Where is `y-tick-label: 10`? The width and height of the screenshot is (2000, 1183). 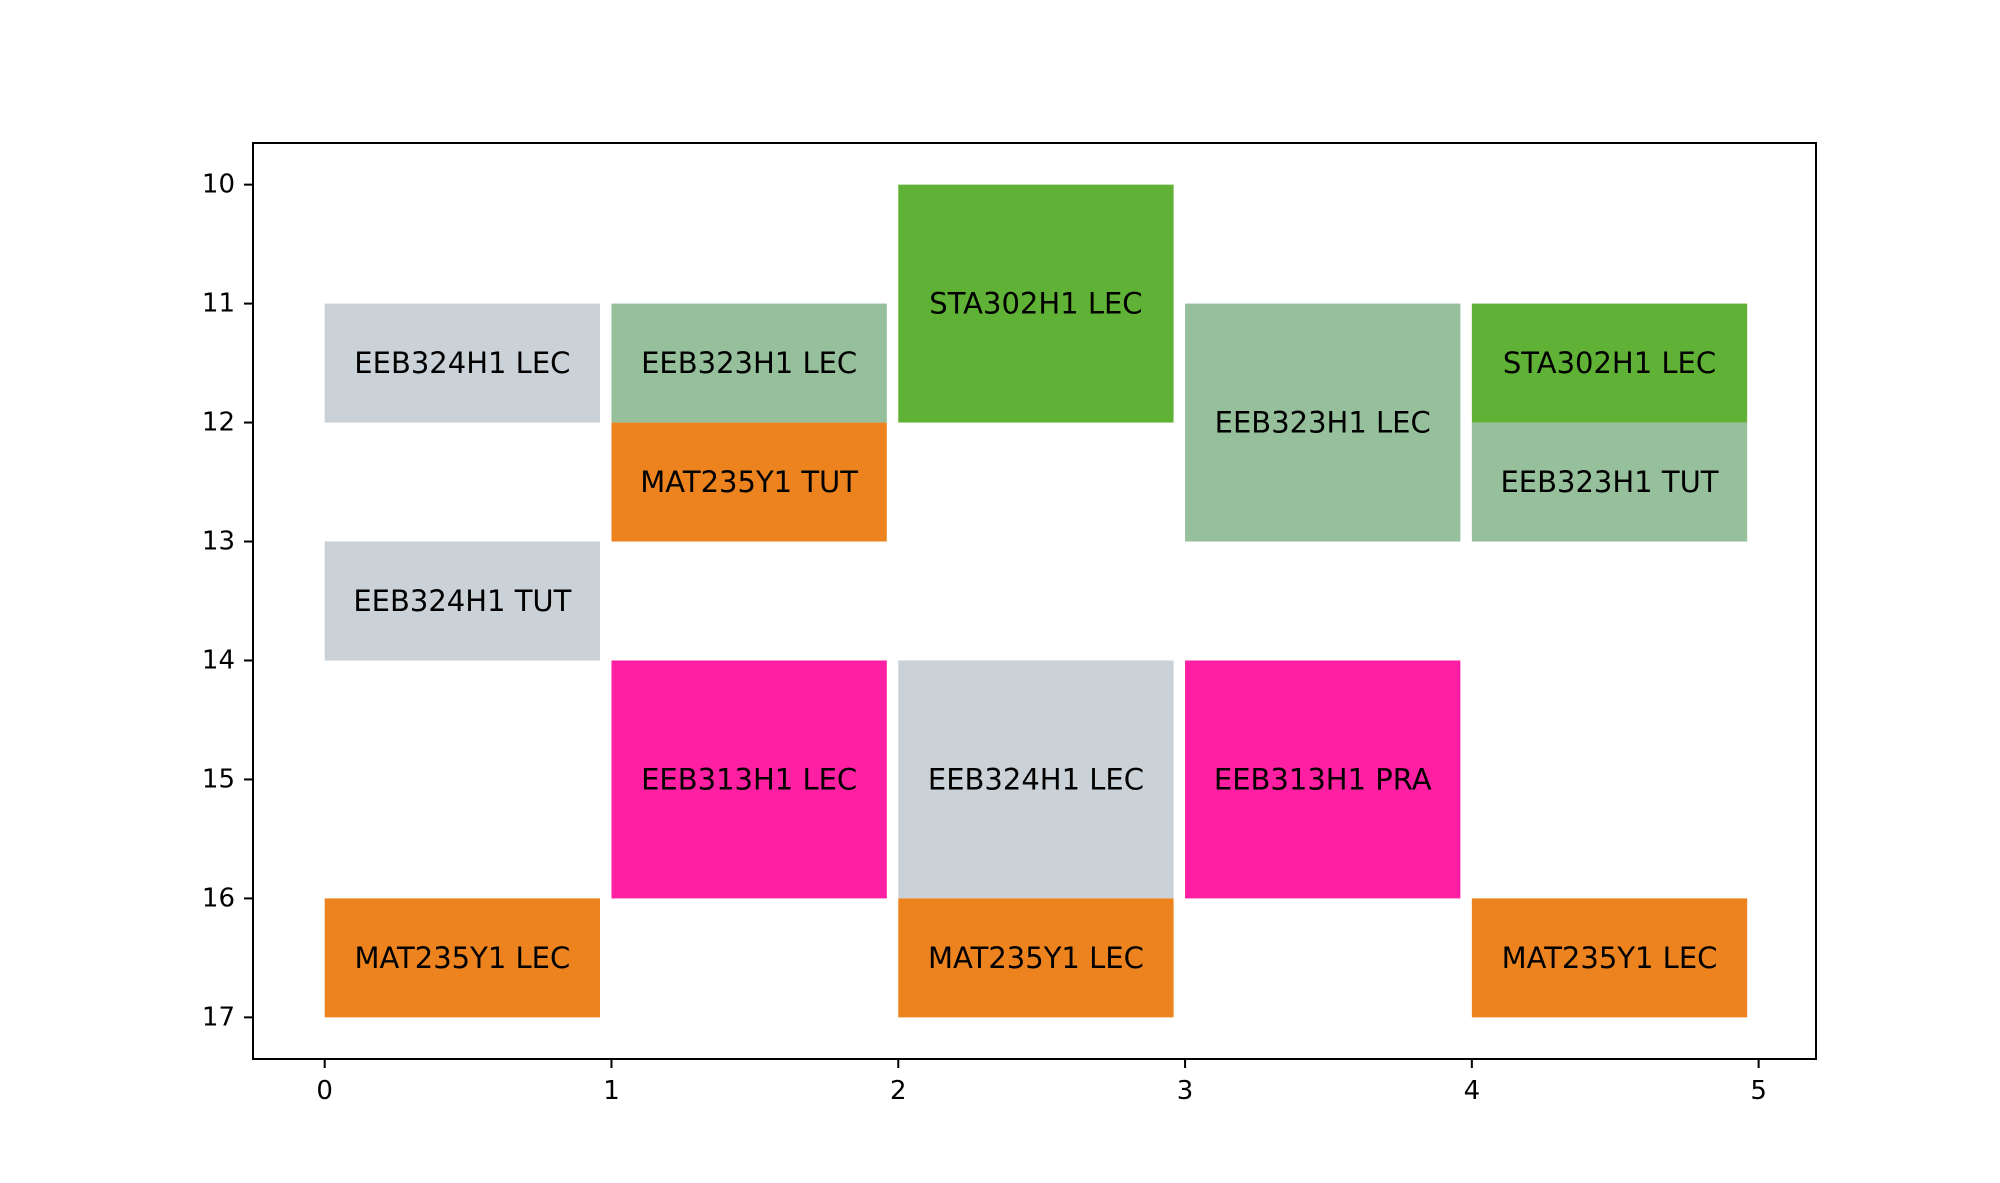 y-tick-label: 10 is located at coordinates (218, 185).